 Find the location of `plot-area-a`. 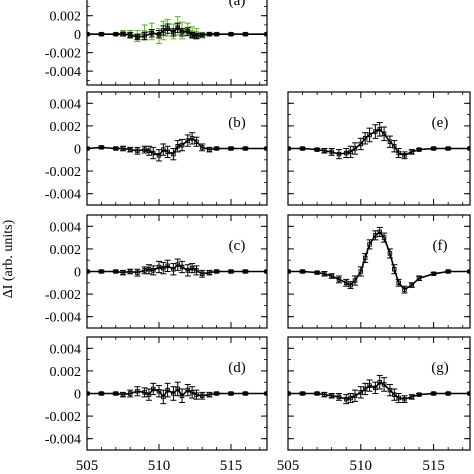

plot-area-a is located at coordinates (177, 30).